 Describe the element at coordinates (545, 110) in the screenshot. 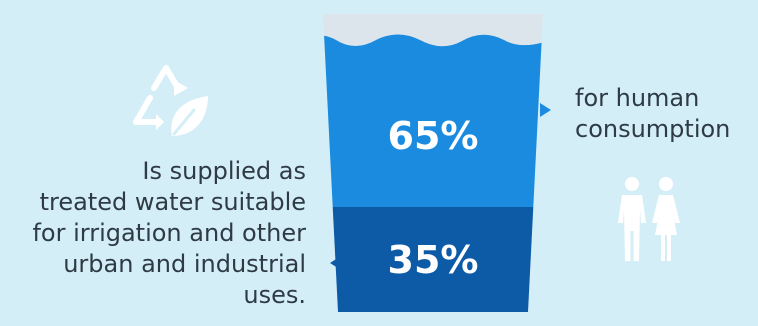

I see `right-pointer-arrow` at that location.